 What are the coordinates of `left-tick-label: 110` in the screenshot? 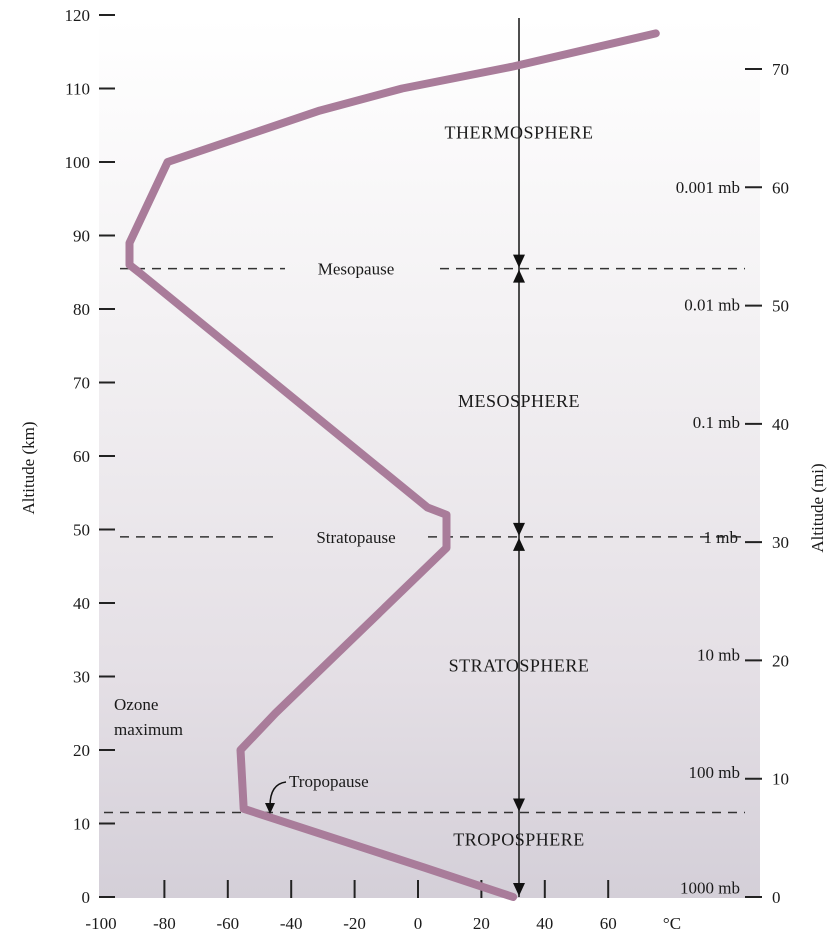 It's located at (77, 89).